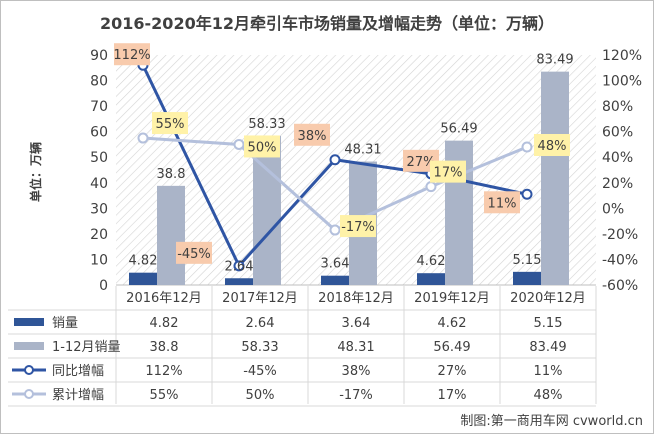 This screenshot has width=654, height=438. What do you see at coordinates (356, 298) in the screenshot?
I see `x-tick-label: 2018年12月` at bounding box center [356, 298].